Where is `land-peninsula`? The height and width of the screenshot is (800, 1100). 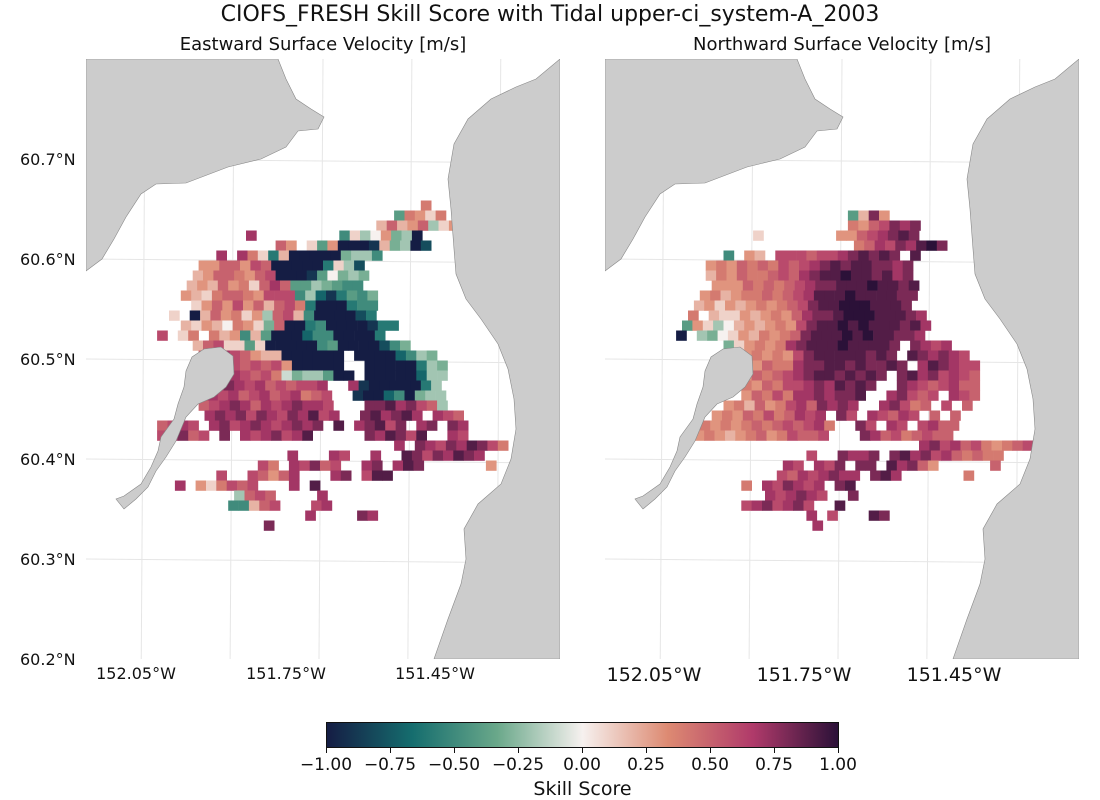
land-peninsula is located at coordinates (694, 428).